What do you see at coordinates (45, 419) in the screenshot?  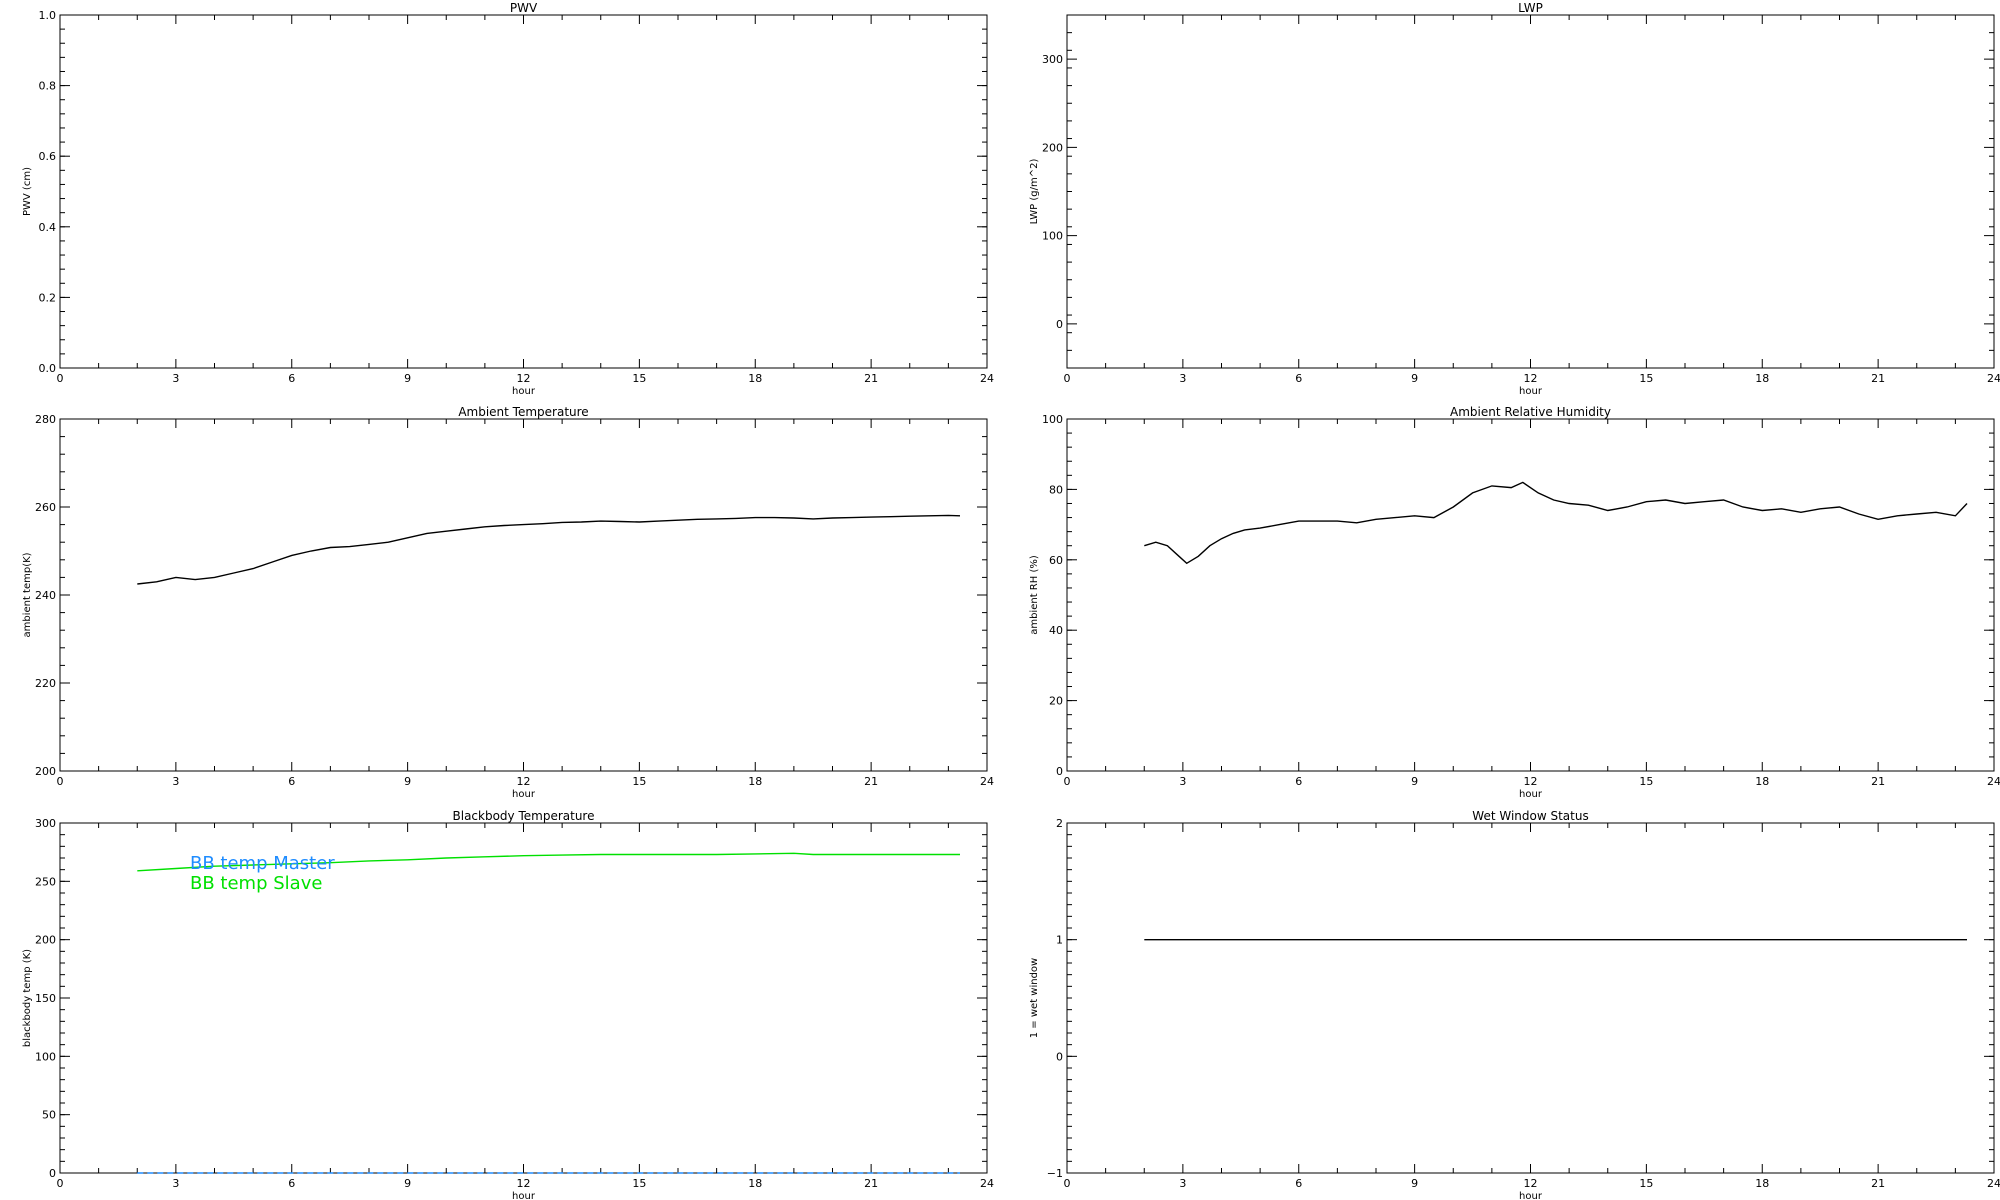 I see `y-tick-label: 280` at bounding box center [45, 419].